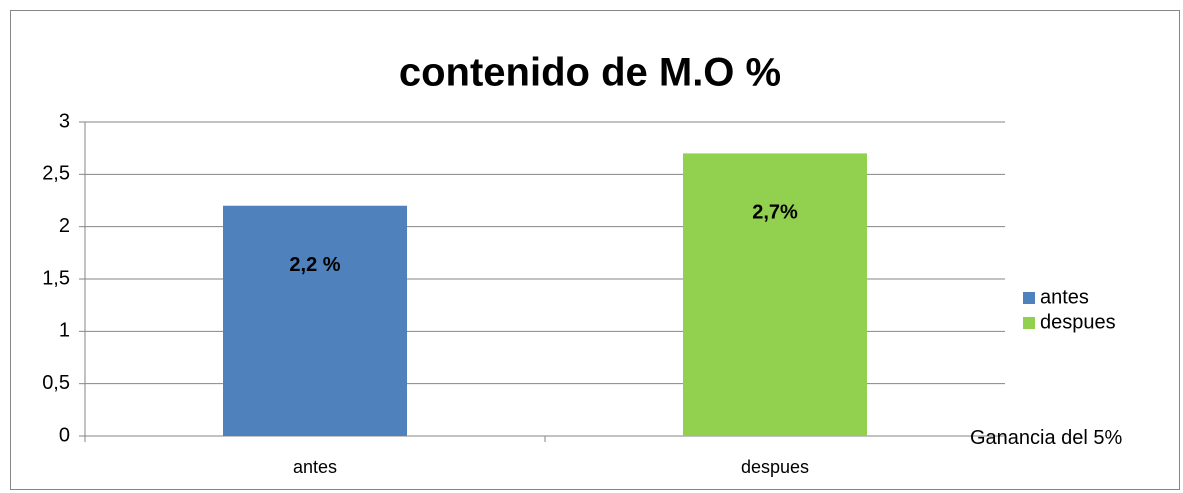 This screenshot has width=1183, height=493. I want to click on chart-title: contenido de M.O %, so click(590, 73).